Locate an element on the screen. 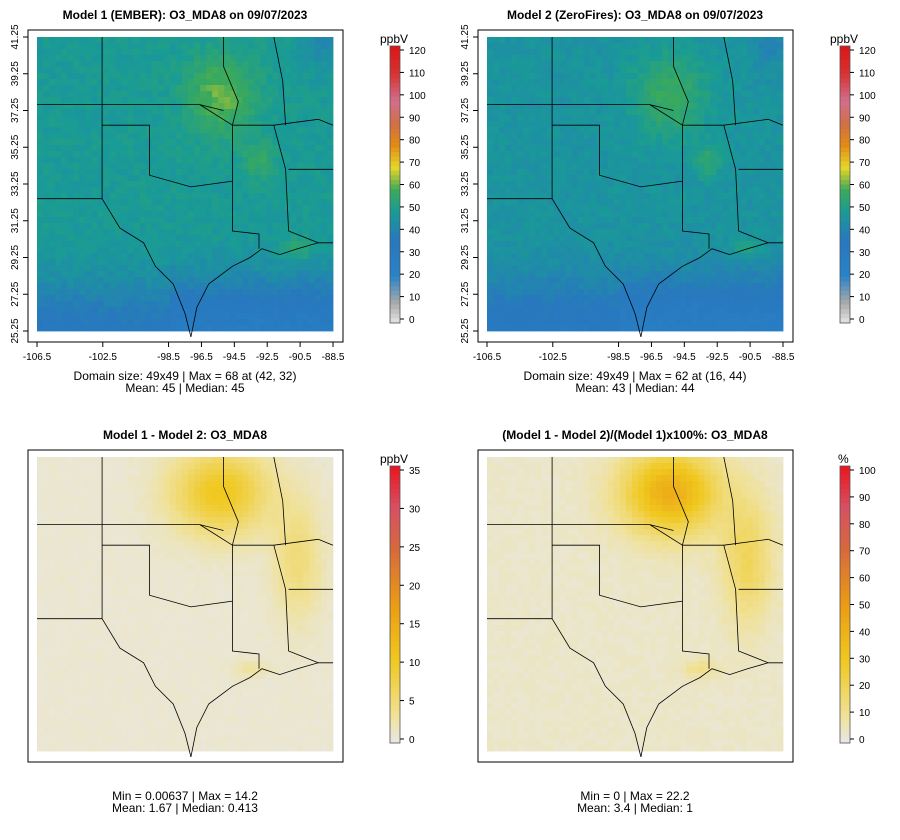 The width and height of the screenshot is (900, 840). colorbar-tick-label: 15 is located at coordinates (415, 625).